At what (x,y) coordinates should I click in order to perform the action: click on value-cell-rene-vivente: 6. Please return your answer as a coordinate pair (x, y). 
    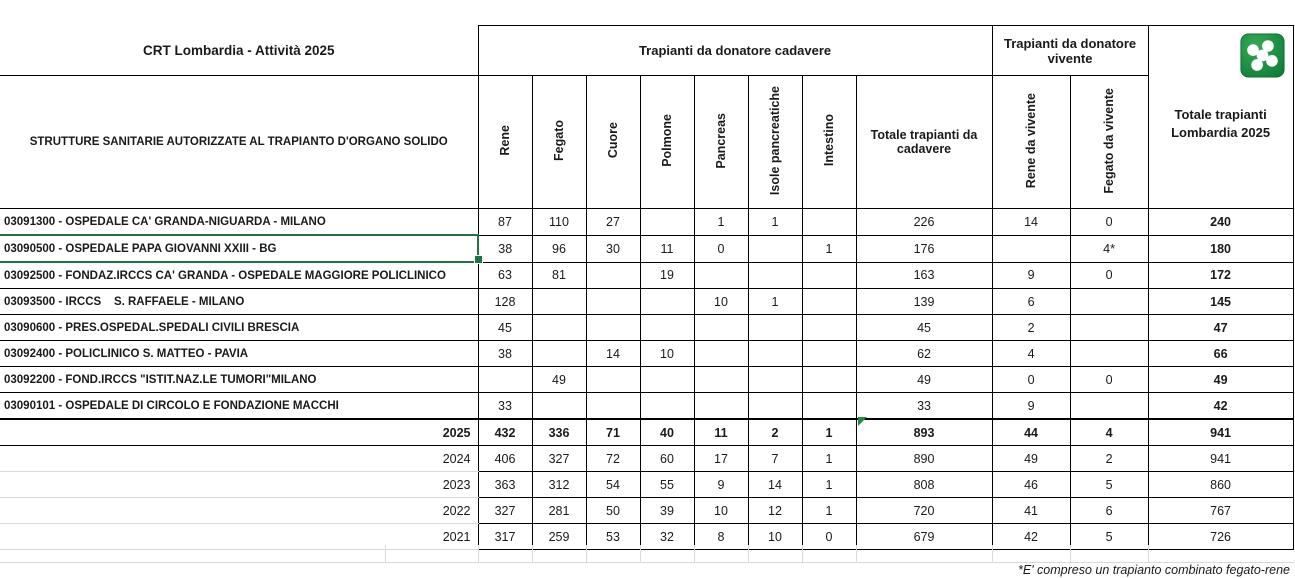
    Looking at the image, I should click on (1031, 301).